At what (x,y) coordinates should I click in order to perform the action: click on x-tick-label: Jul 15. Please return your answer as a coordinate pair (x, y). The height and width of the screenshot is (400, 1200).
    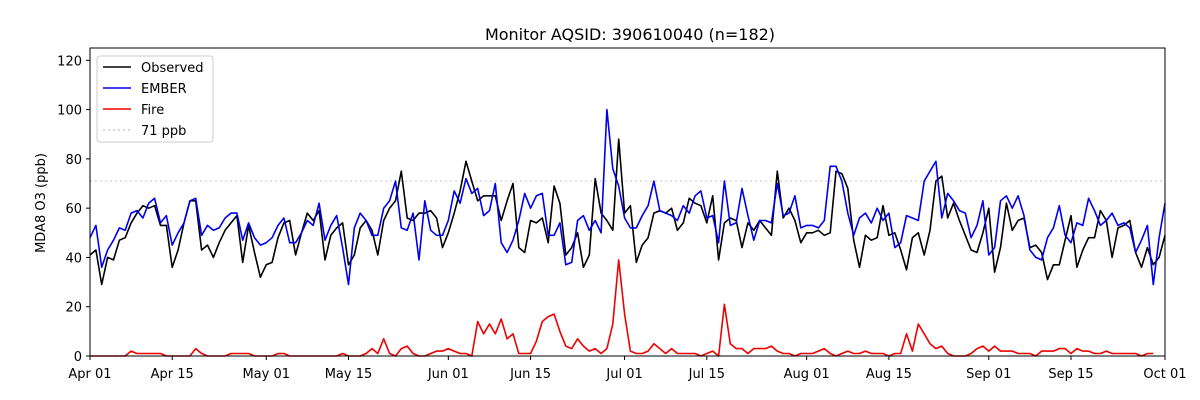
    Looking at the image, I should click on (706, 374).